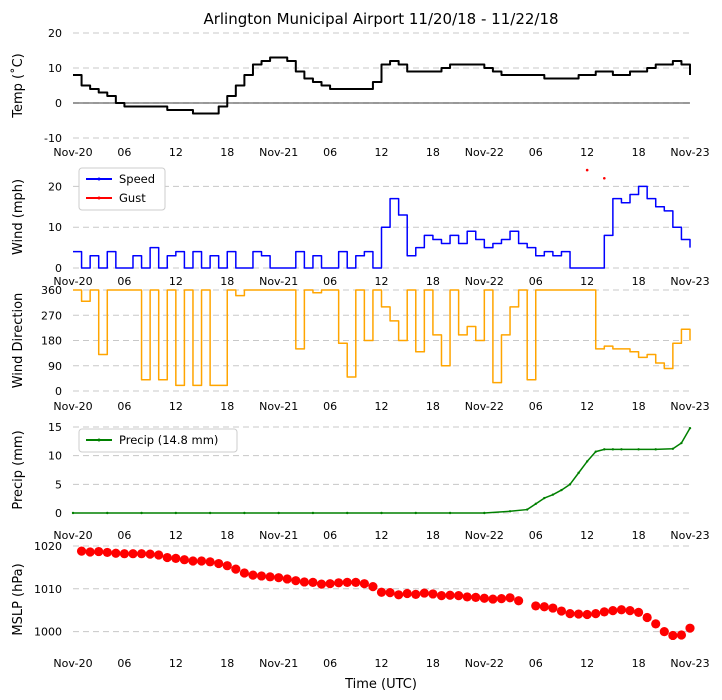 The width and height of the screenshot is (722, 700). Describe the element at coordinates (587, 406) in the screenshot. I see `x-tick-label-wdir: 12` at that location.